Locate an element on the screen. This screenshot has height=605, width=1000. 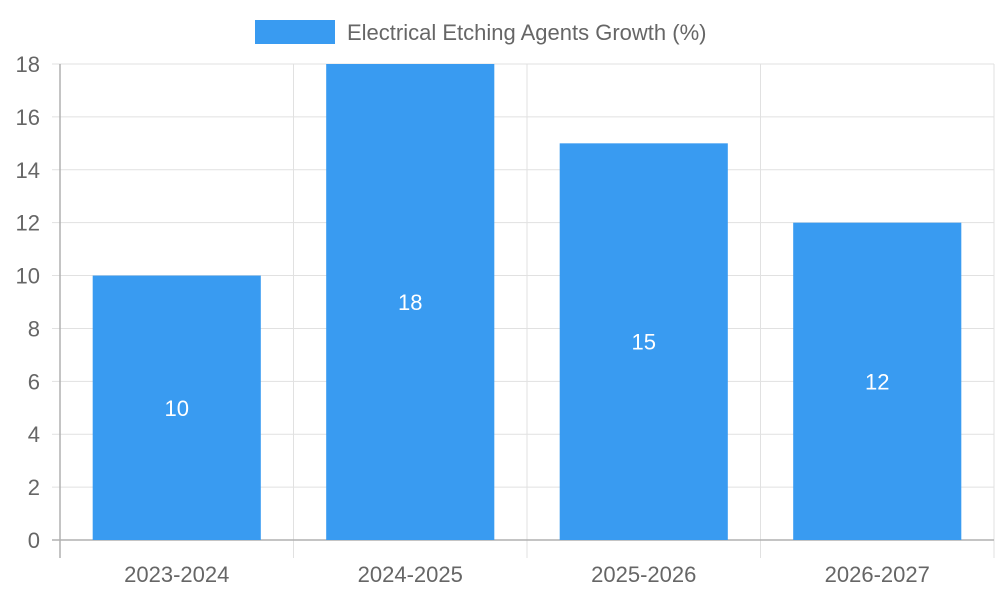
y-tick-label: 12 is located at coordinates (28, 223).